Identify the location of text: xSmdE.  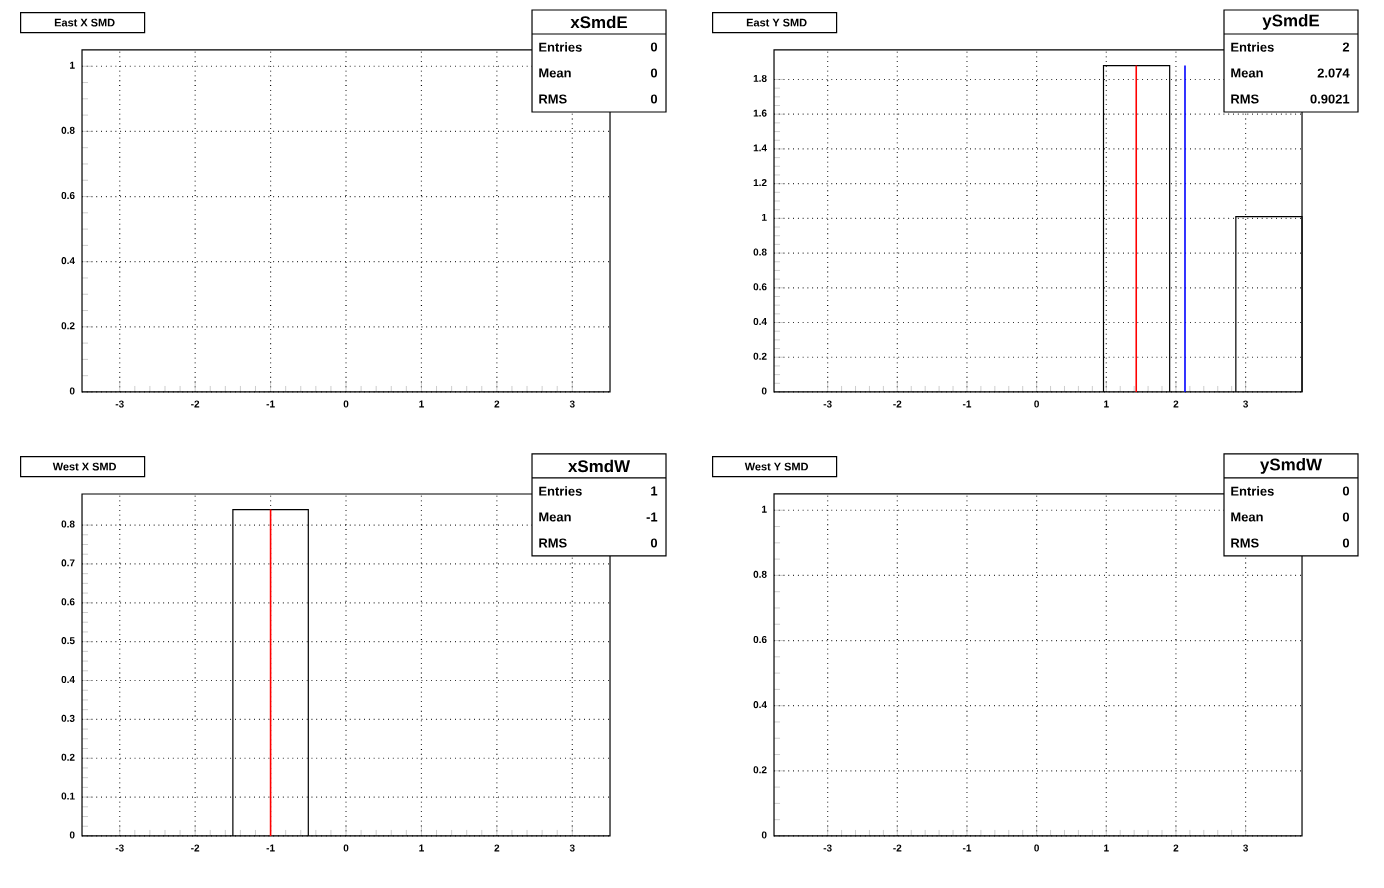
(599, 22).